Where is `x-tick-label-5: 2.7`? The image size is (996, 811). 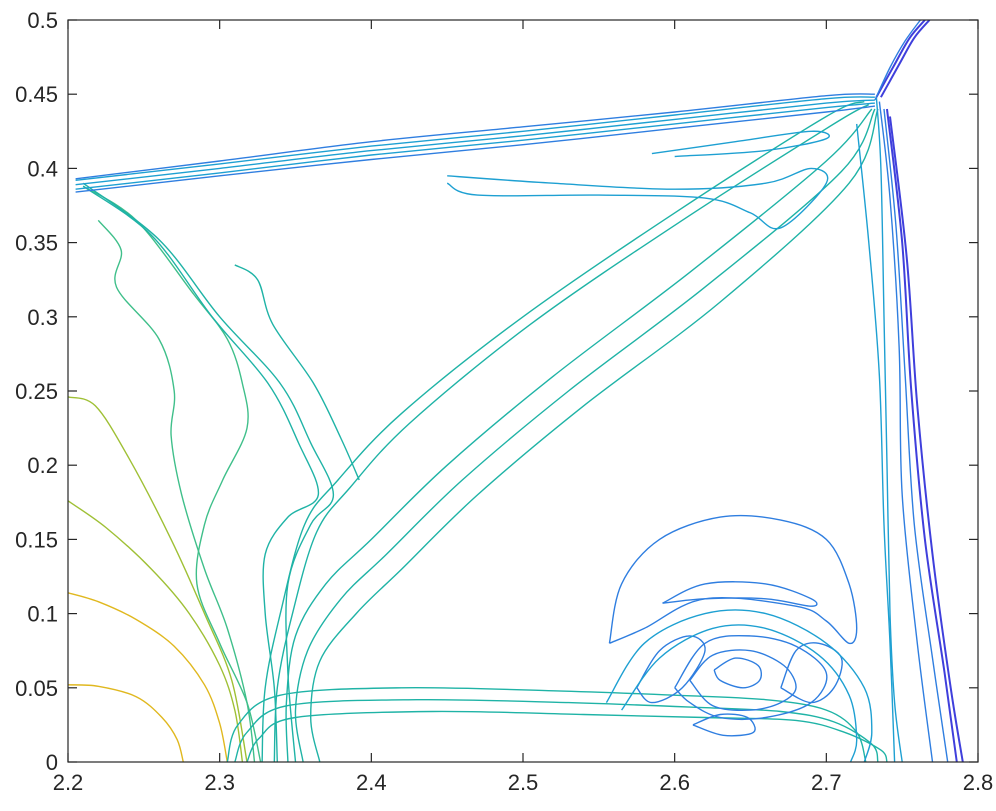 x-tick-label-5: 2.7 is located at coordinates (826, 782).